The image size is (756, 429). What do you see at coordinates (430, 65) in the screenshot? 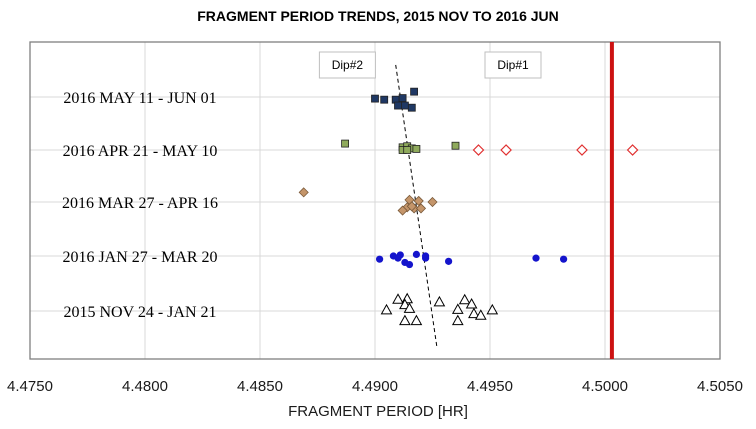
I see `annotations: Dip#2 Dip#1` at bounding box center [430, 65].